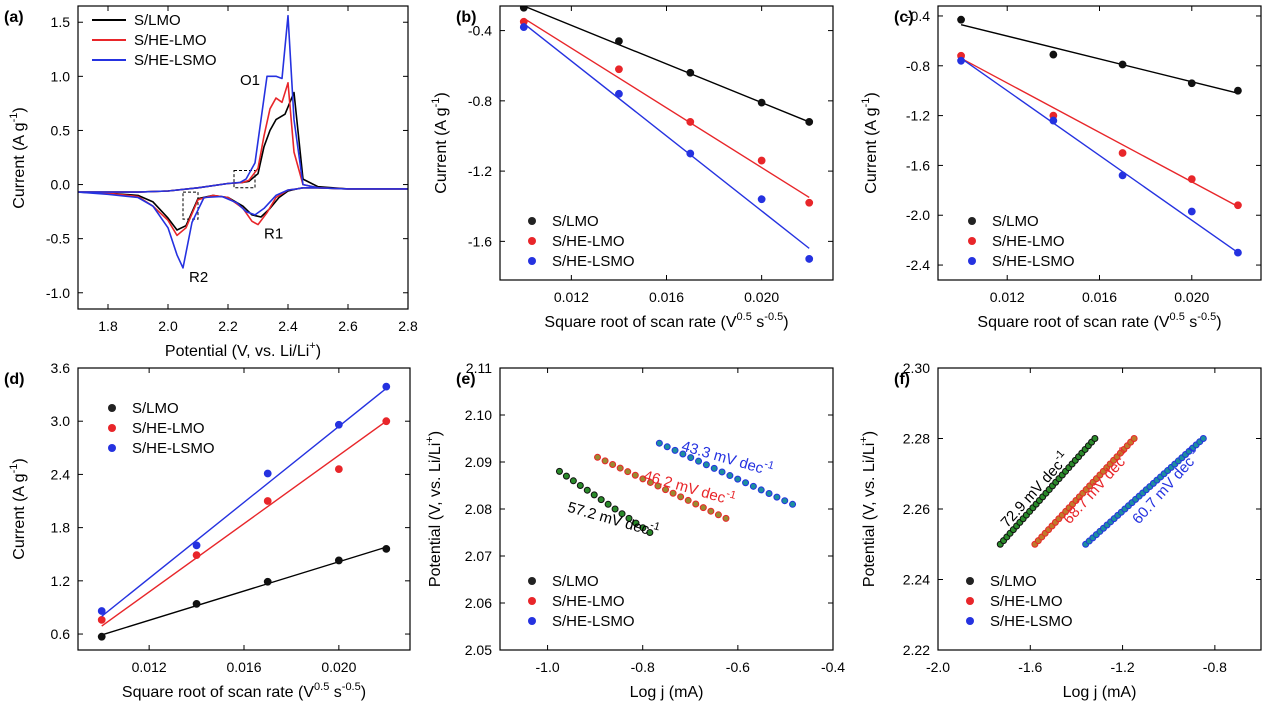 This screenshot has width=1269, height=708. What do you see at coordinates (902, 379) in the screenshot?
I see `panel-label: (f)` at bounding box center [902, 379].